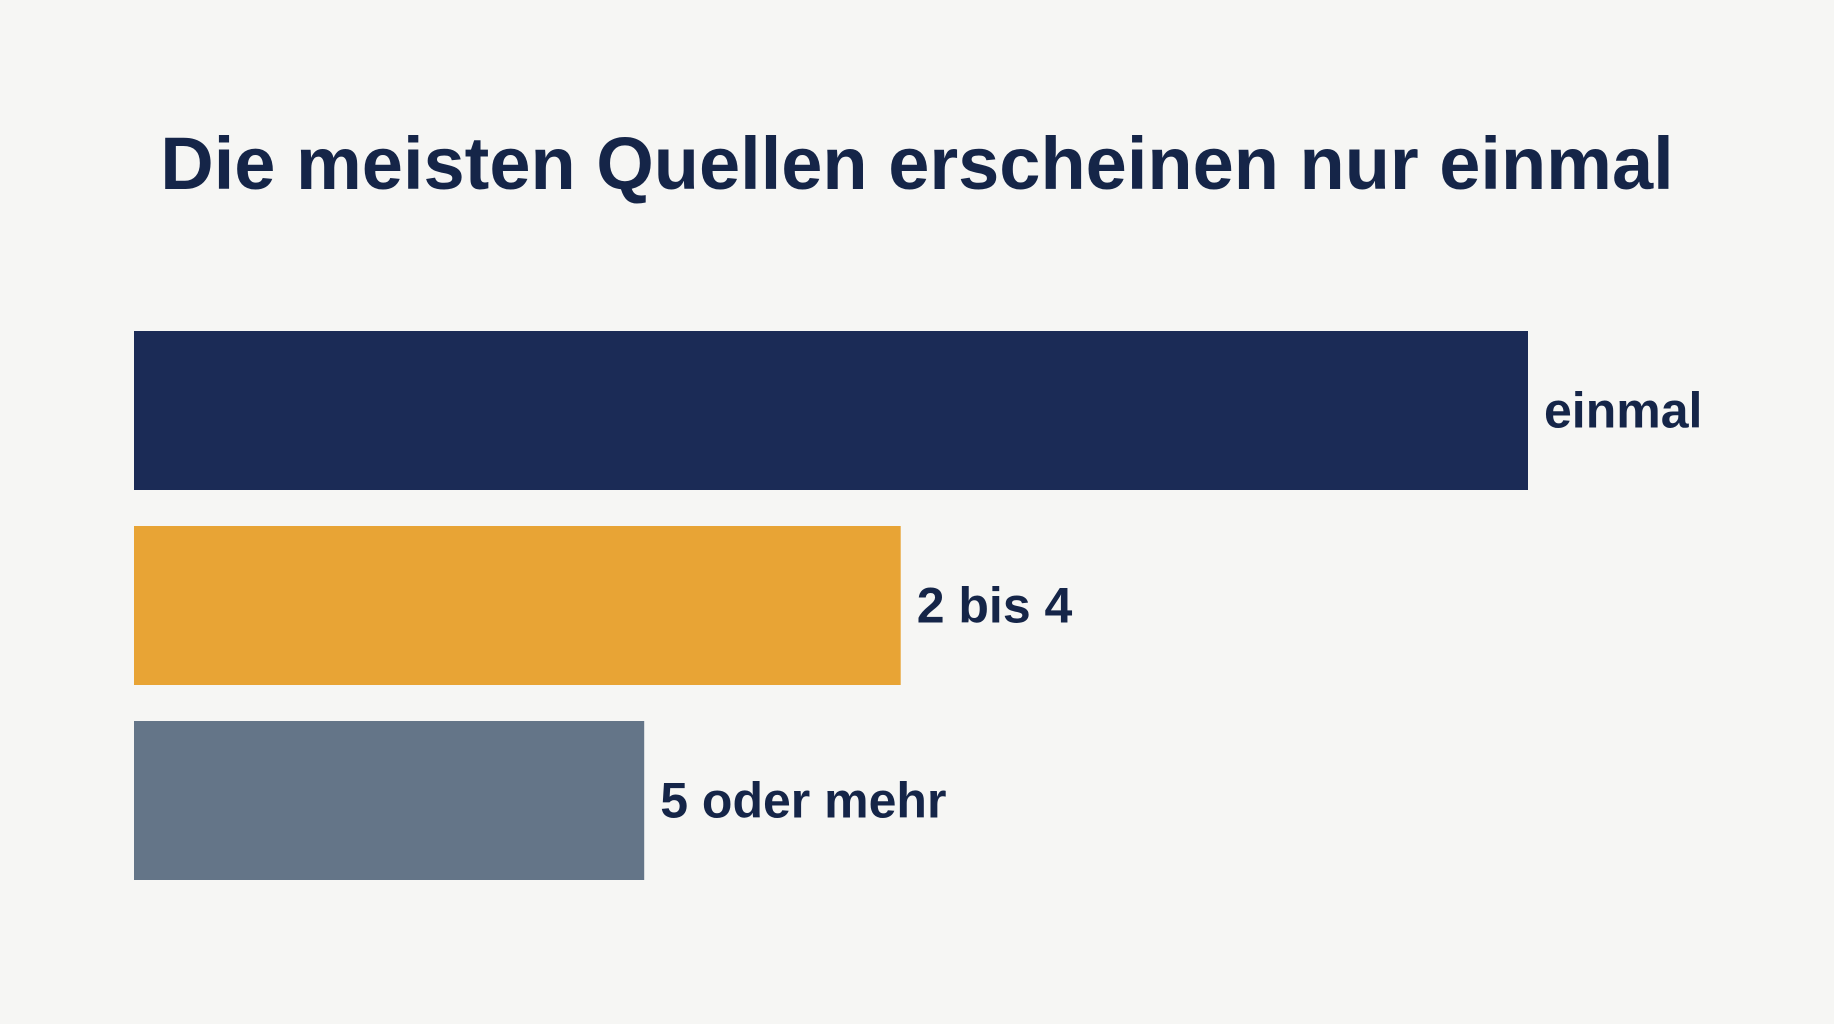 Image resolution: width=1834 pixels, height=1024 pixels. I want to click on bar-label-2: 2 bis 4, so click(995, 606).